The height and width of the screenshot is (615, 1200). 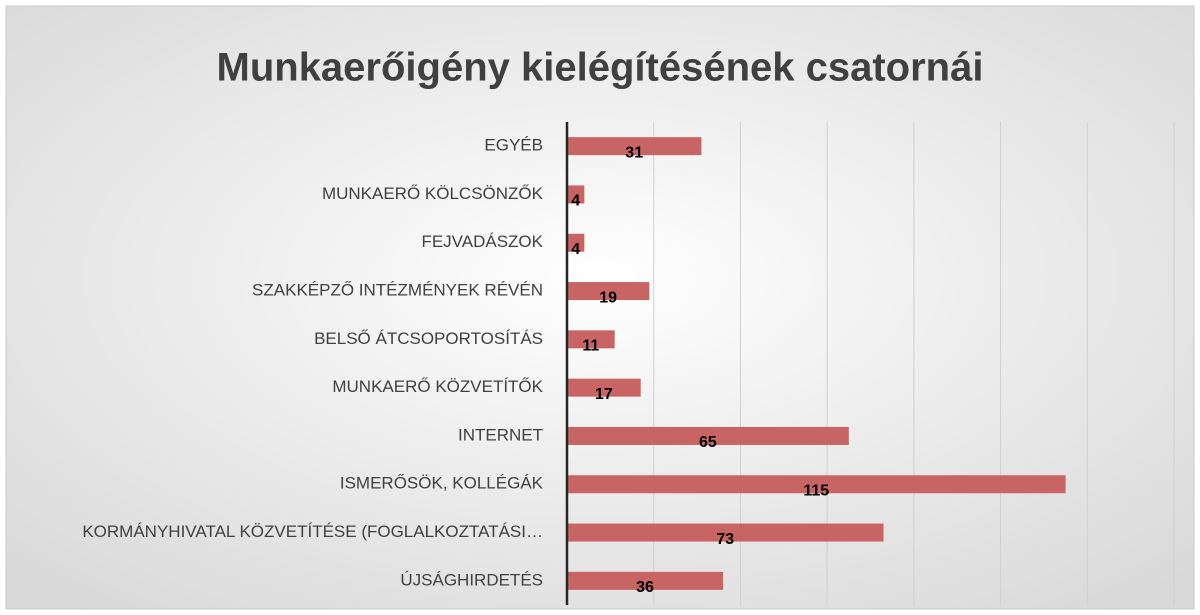 What do you see at coordinates (500, 434) in the screenshot?
I see `y-tick-label: INTERNET` at bounding box center [500, 434].